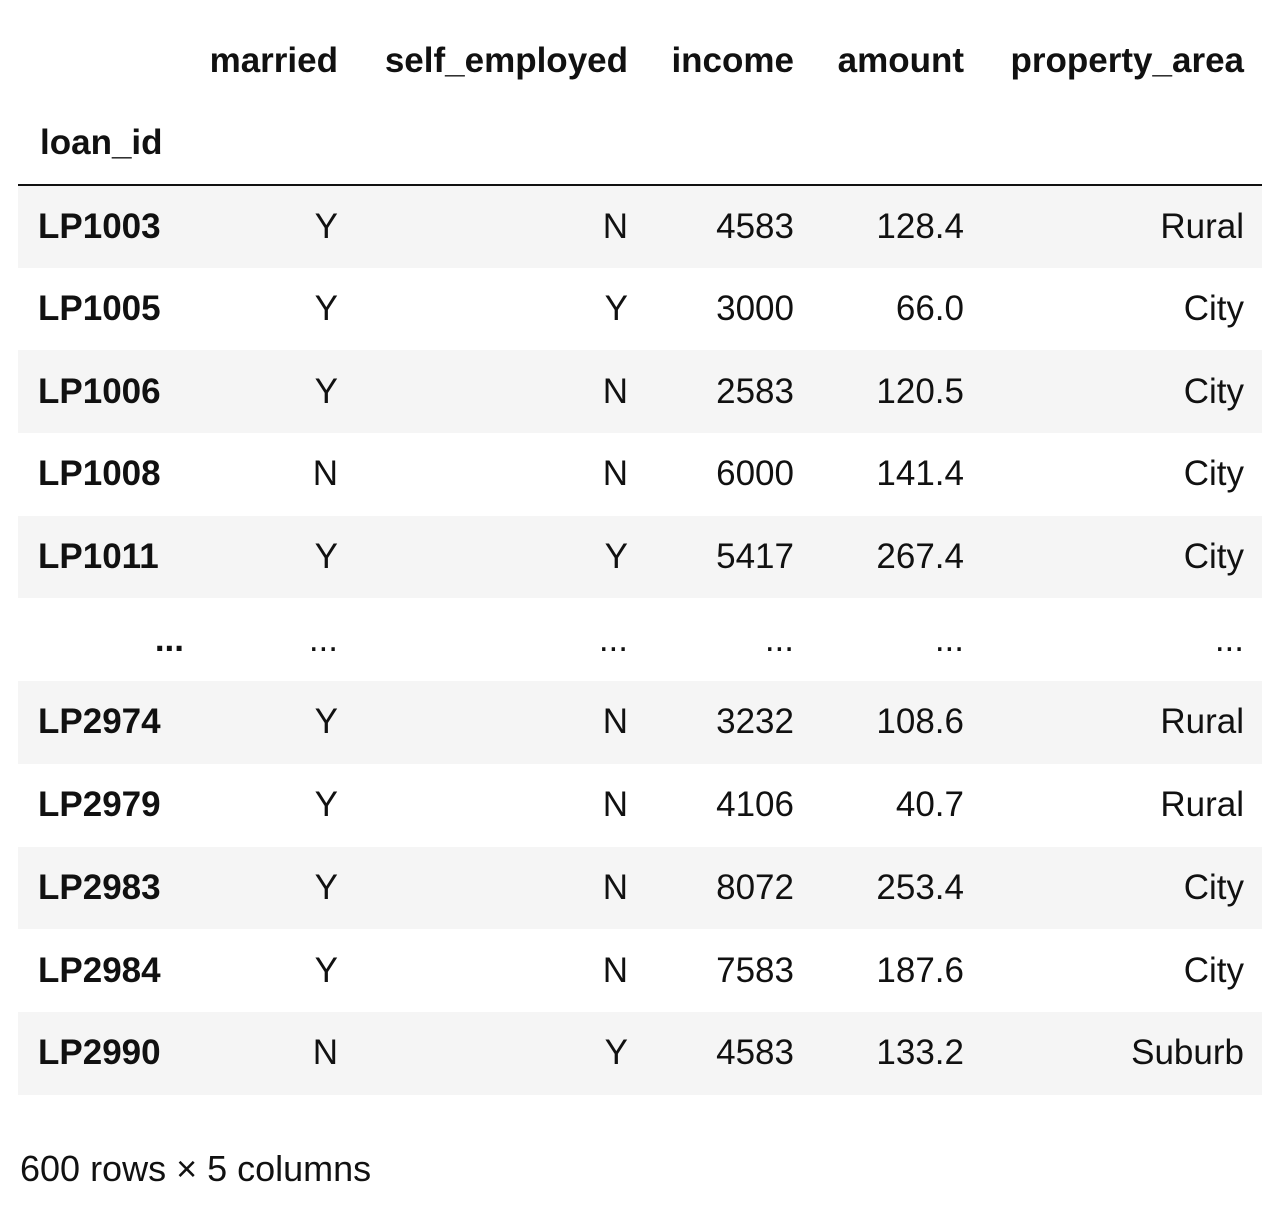  I want to click on table-cell: 120.5, so click(920, 391).